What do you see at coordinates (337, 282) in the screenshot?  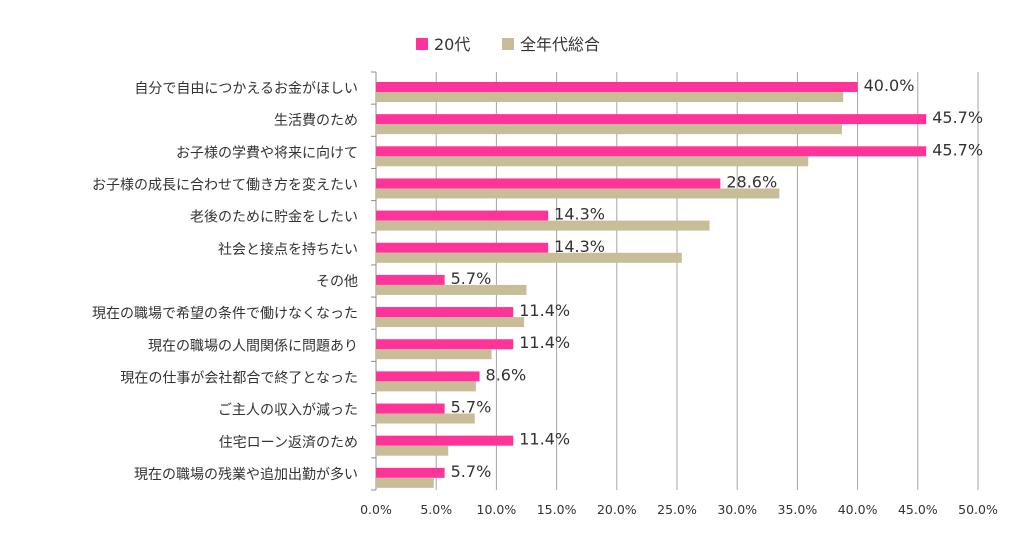 I see `category-label: その他` at bounding box center [337, 282].